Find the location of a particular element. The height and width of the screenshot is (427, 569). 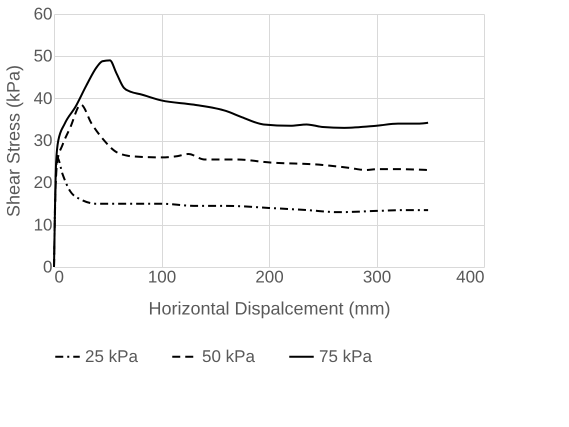

x-tick-label: 200 is located at coordinates (269, 277).